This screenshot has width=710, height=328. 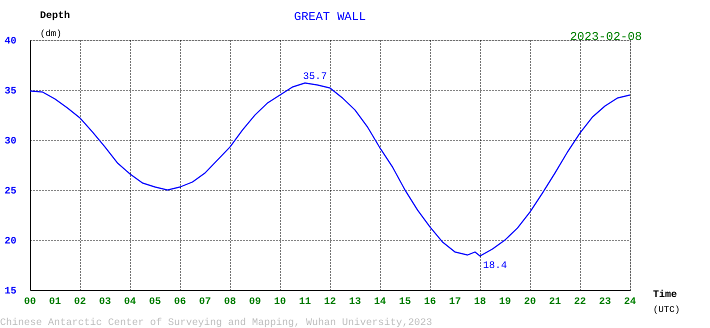 What do you see at coordinates (505, 302) in the screenshot?
I see `x-tick-label: 19` at bounding box center [505, 302].